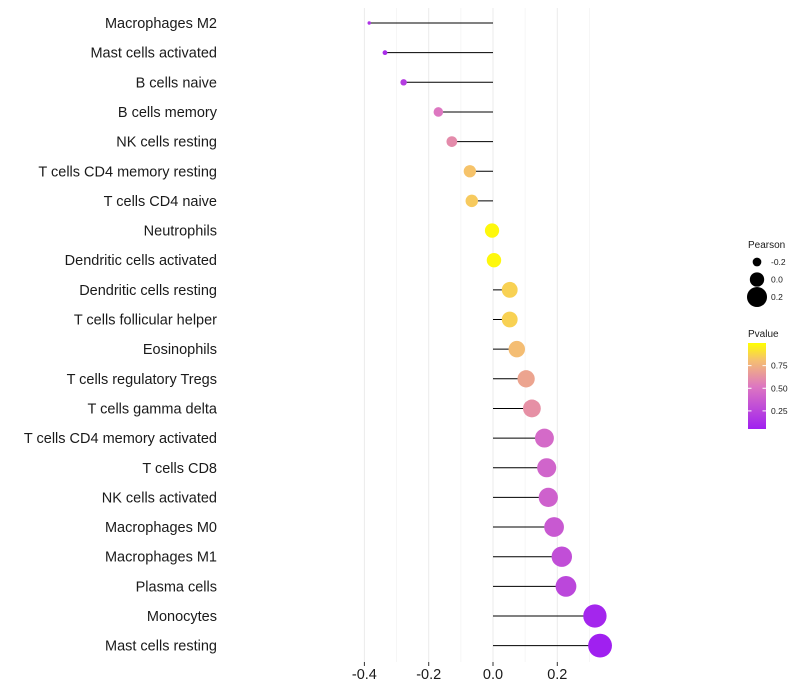 The height and width of the screenshot is (700, 800). Describe the element at coordinates (166, 143) in the screenshot. I see `y-tick-label: NK cells resting` at that location.